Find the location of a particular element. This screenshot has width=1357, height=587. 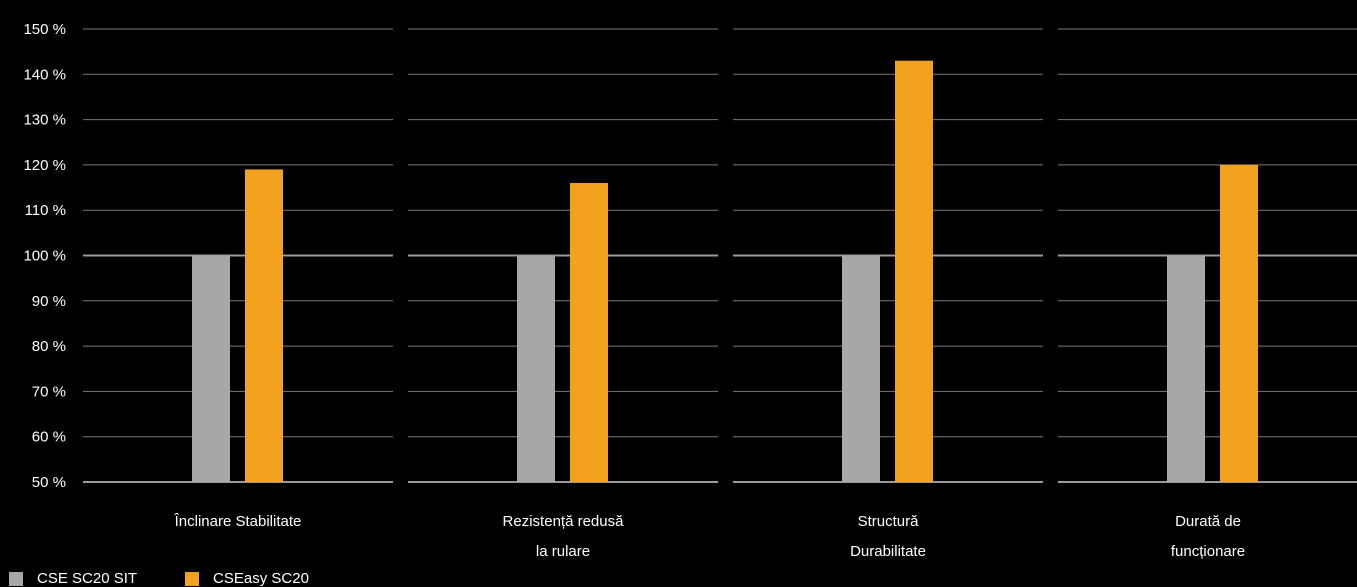

y-tick-label: 120 % is located at coordinates (44, 165).